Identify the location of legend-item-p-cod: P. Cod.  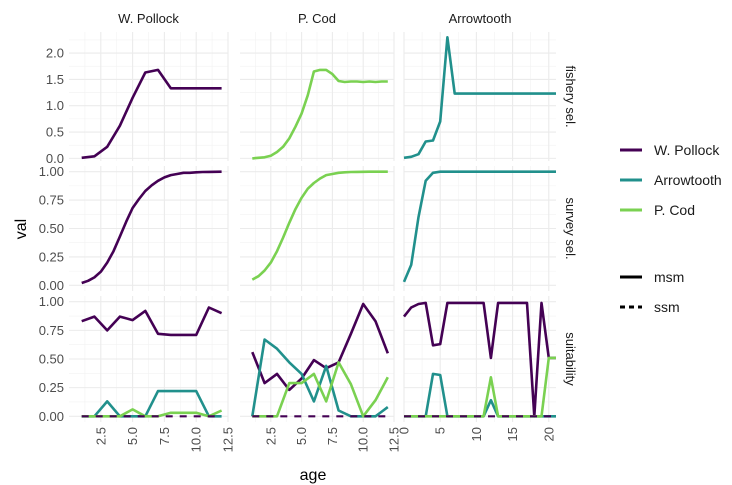
(657, 210).